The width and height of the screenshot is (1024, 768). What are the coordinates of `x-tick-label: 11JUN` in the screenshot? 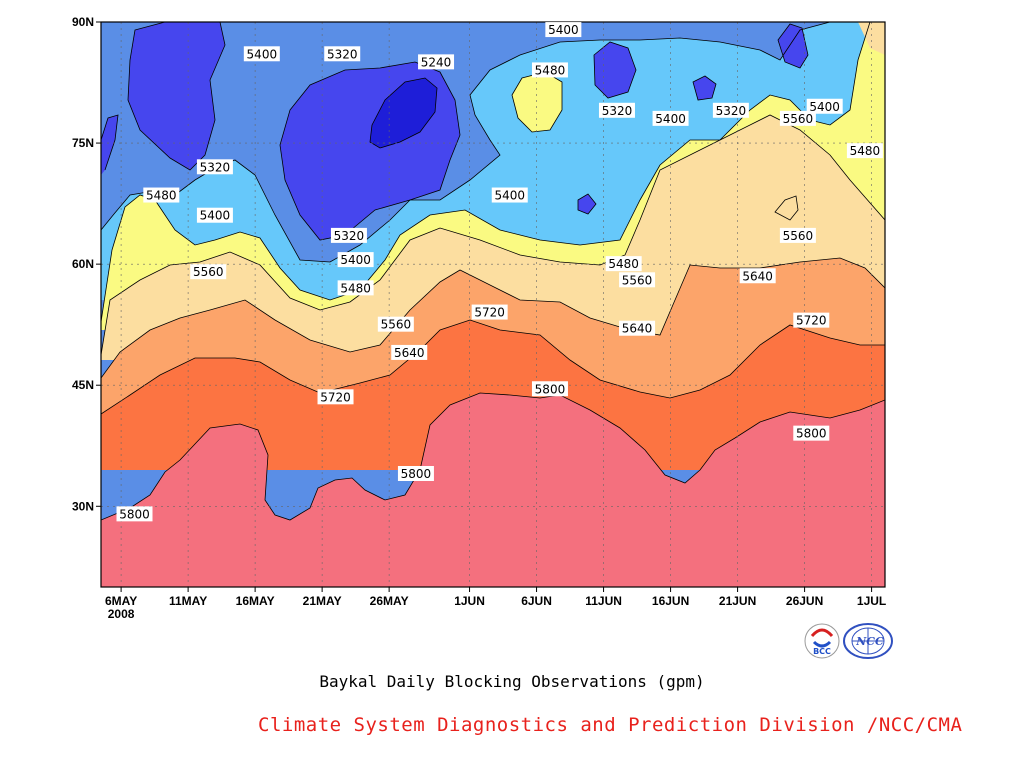 It's located at (603, 601).